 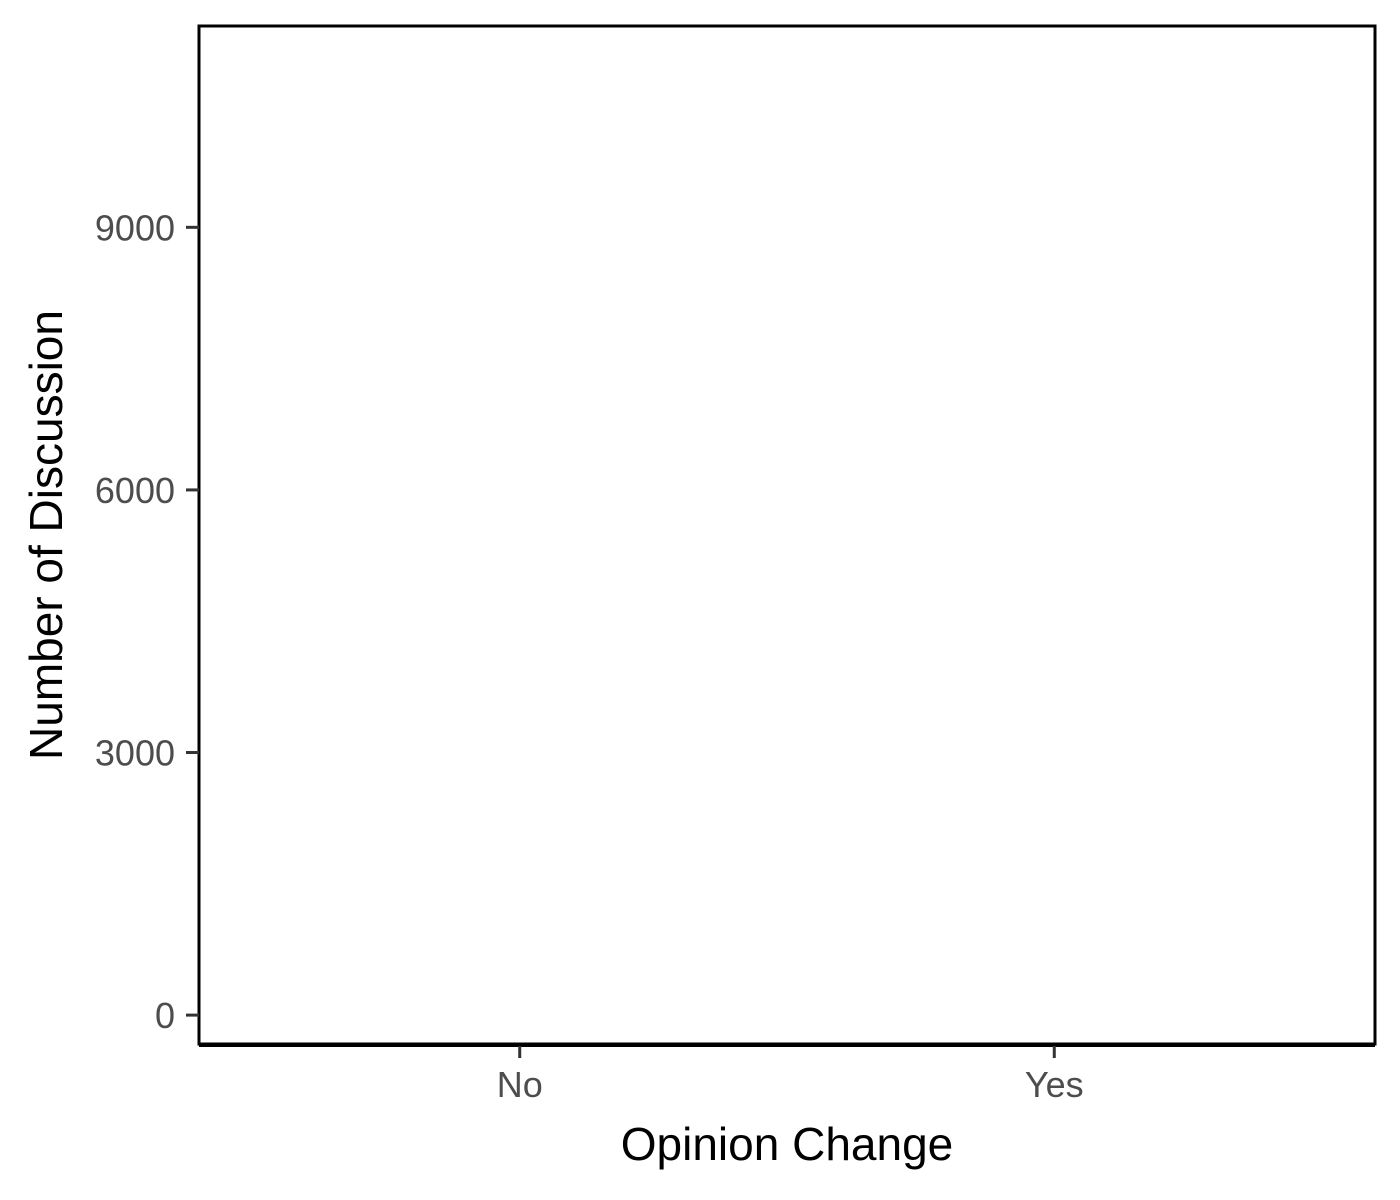 I want to click on y-tick-label: 0, so click(x=165, y=1015).